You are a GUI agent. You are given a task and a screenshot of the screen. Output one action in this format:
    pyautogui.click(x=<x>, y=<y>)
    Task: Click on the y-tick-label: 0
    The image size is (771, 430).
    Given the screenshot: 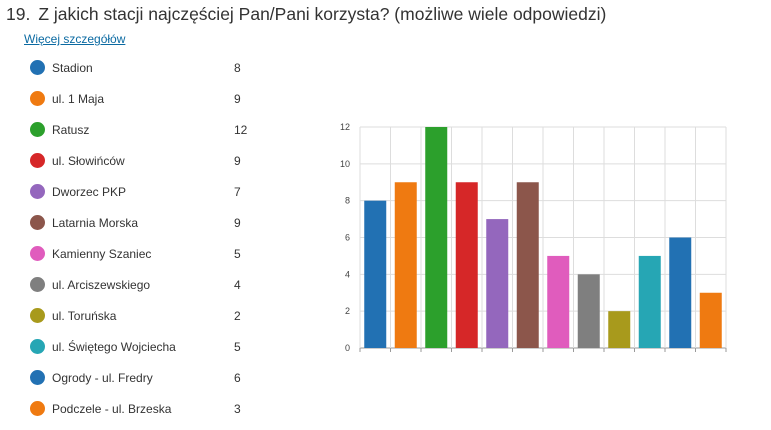 What is the action you would take?
    pyautogui.click(x=347, y=348)
    